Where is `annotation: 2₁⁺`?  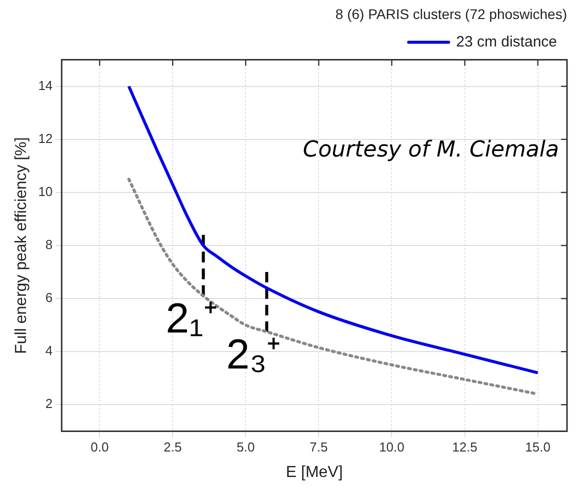 annotation: 2₁⁺ is located at coordinates (192, 318).